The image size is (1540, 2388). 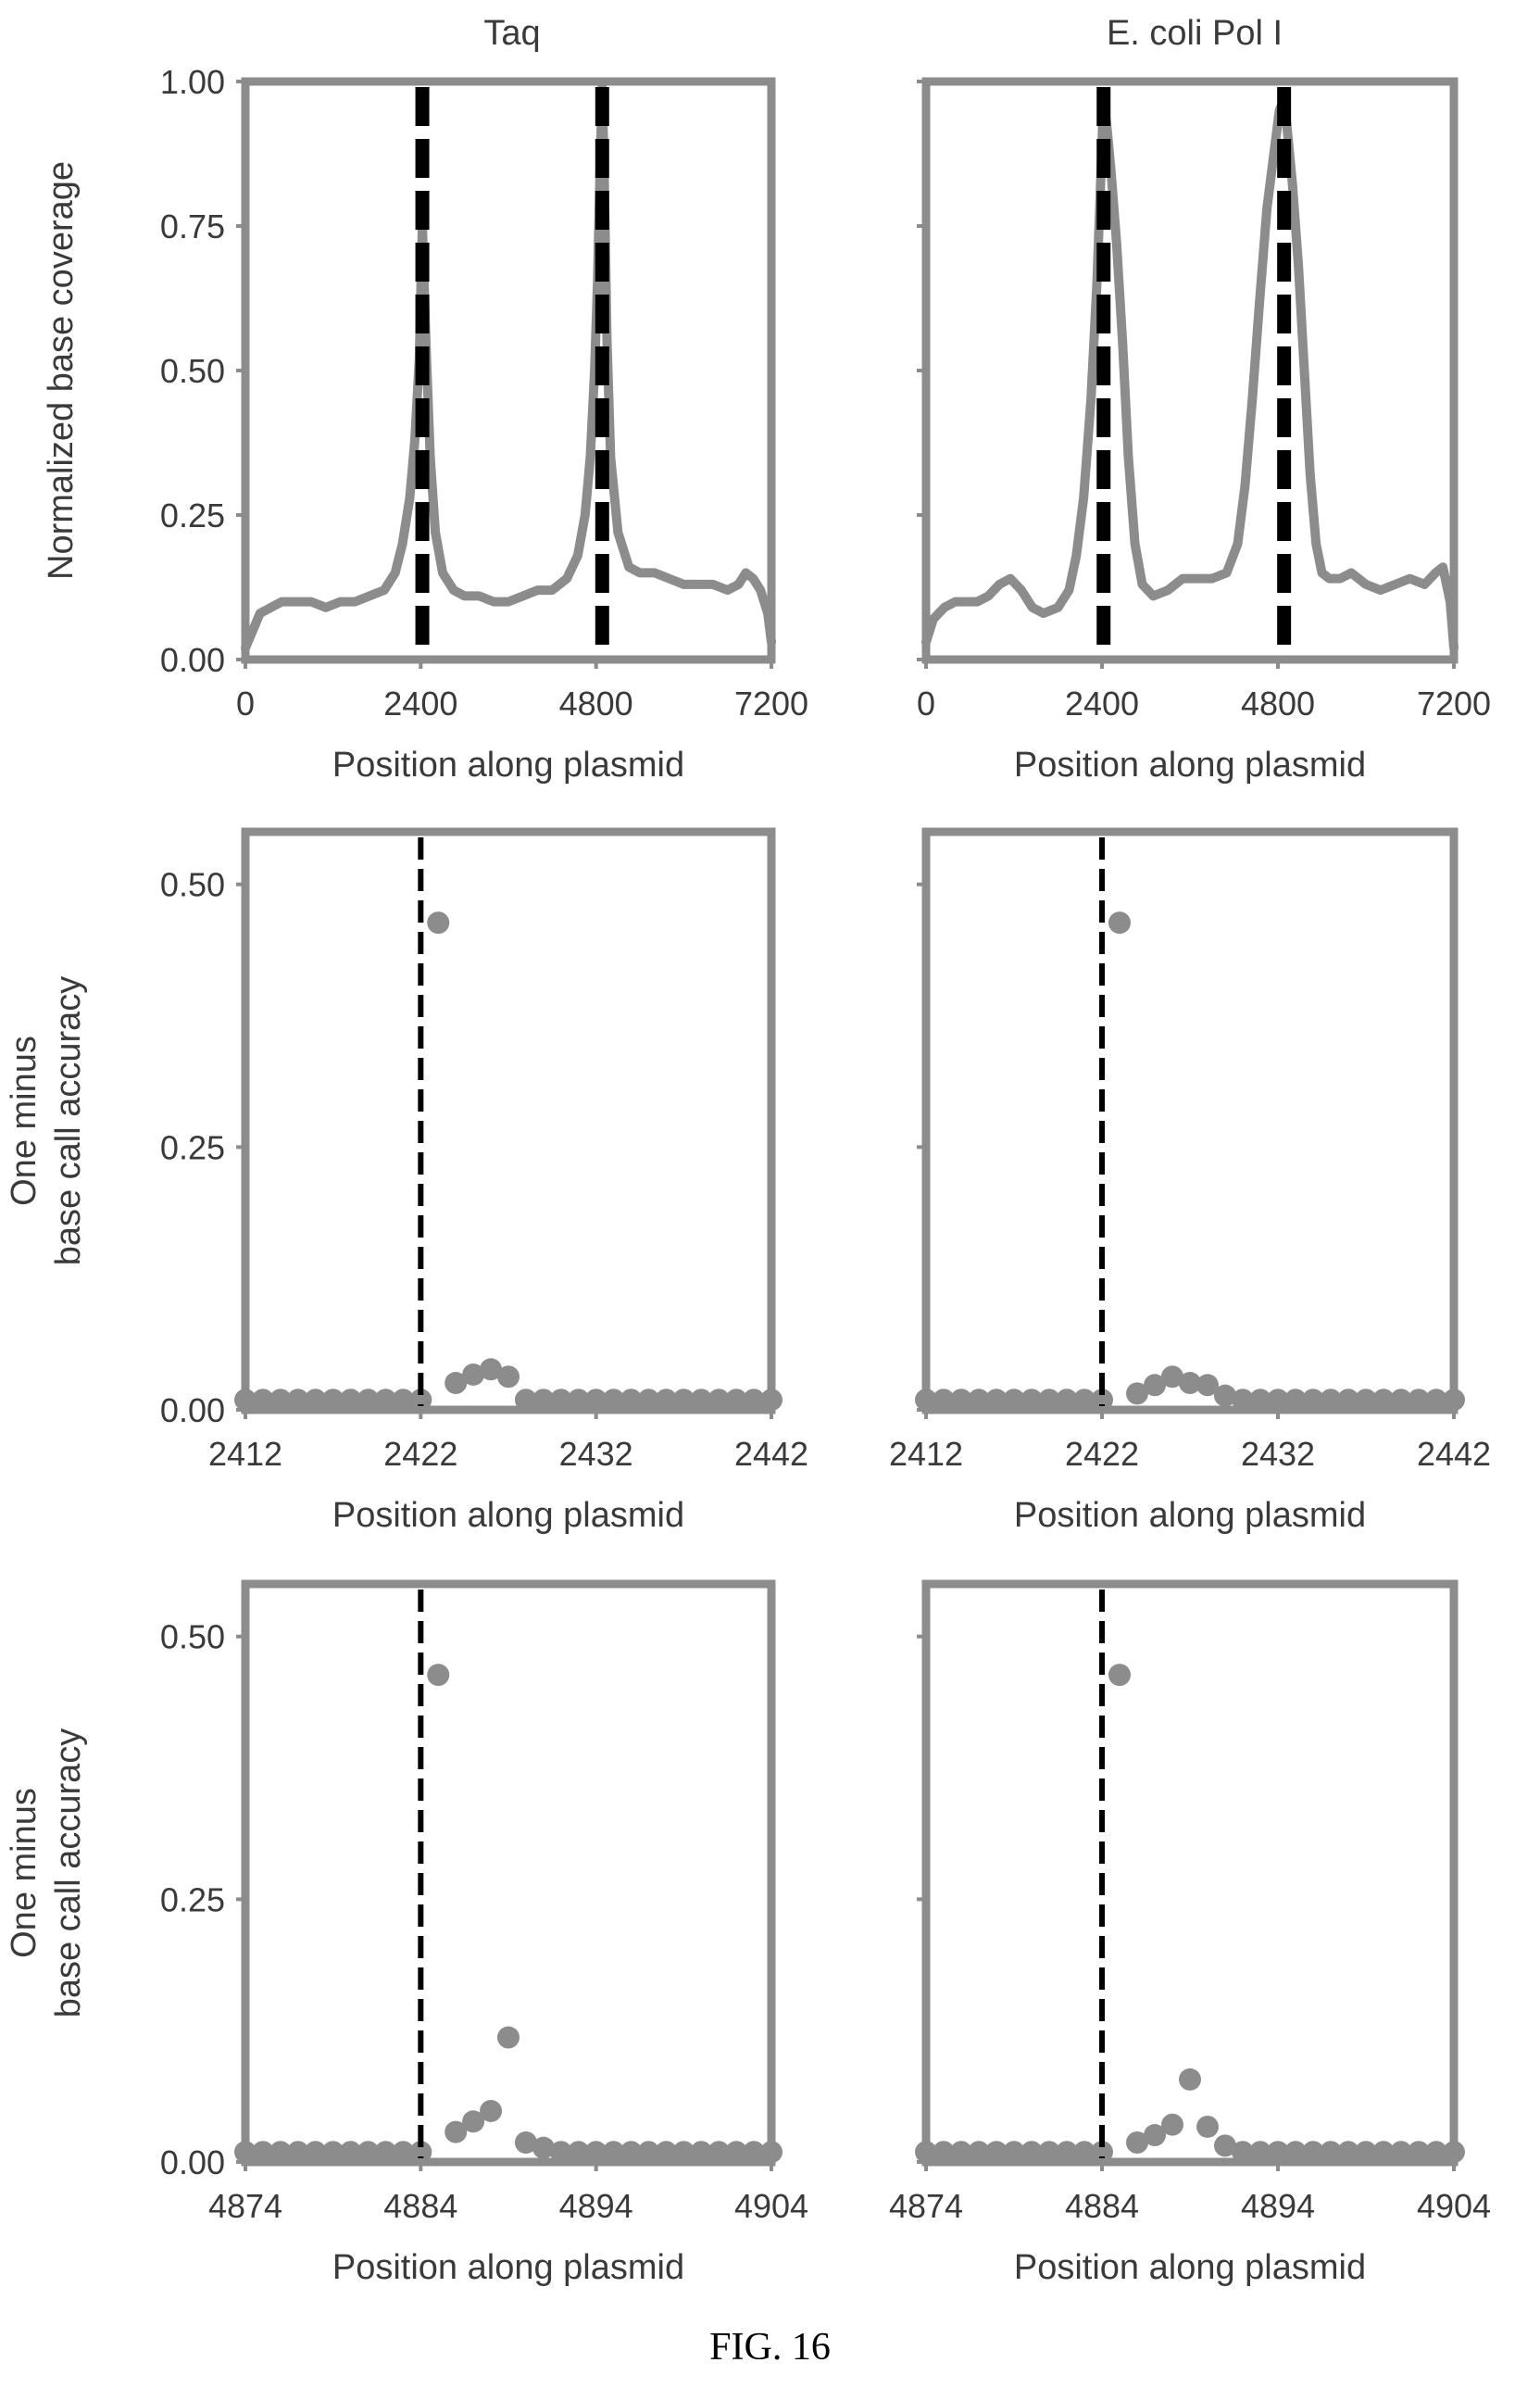 I want to click on figure-caption: FIG. 16, so click(x=770, y=2347).